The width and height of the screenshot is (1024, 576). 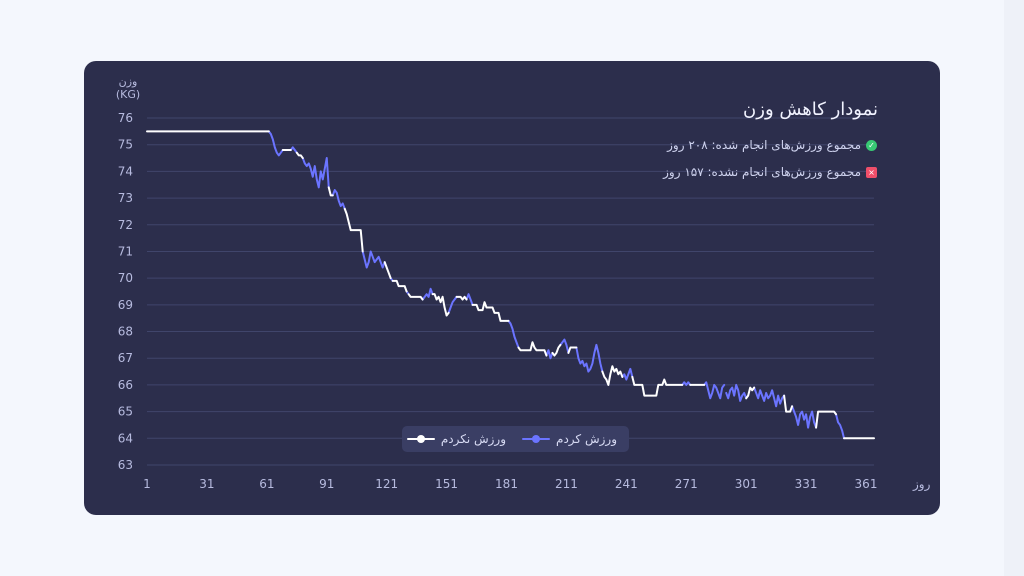 What do you see at coordinates (125, 305) in the screenshot?
I see `y-tick-label: 69` at bounding box center [125, 305].